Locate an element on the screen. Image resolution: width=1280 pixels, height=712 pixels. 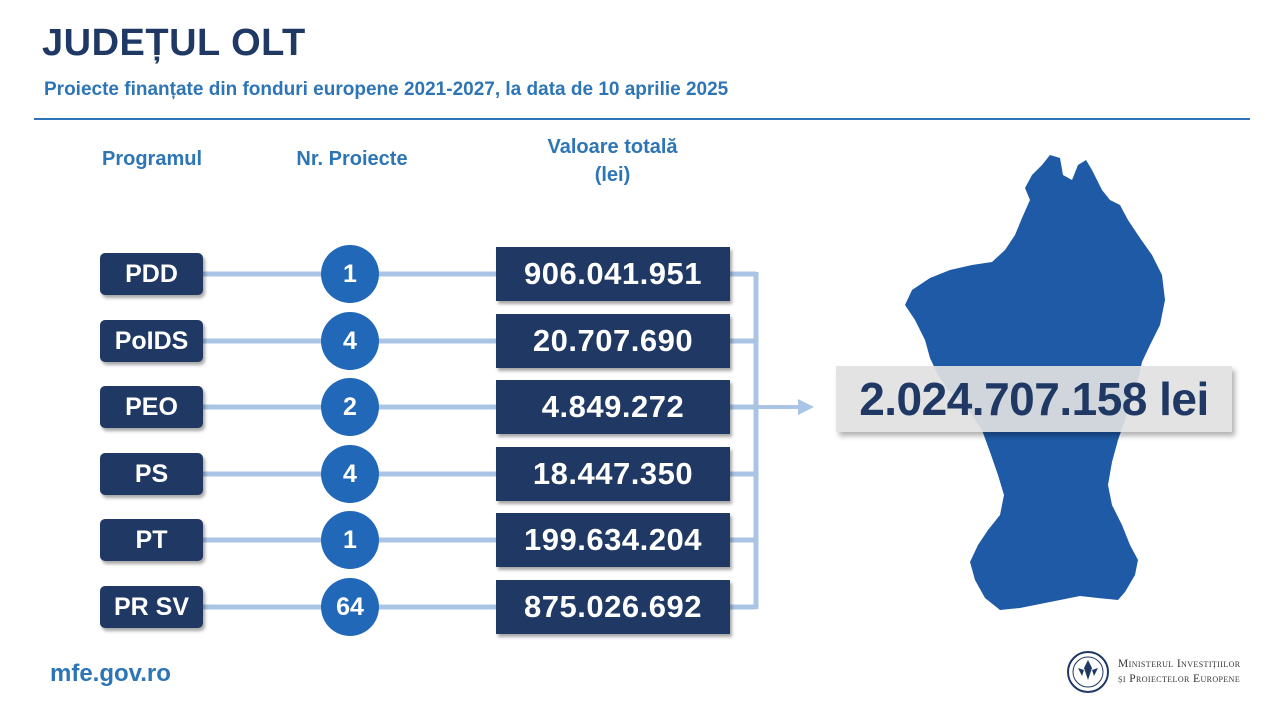
total-value-box: 2.024.707.158 lei is located at coordinates (1034, 399).